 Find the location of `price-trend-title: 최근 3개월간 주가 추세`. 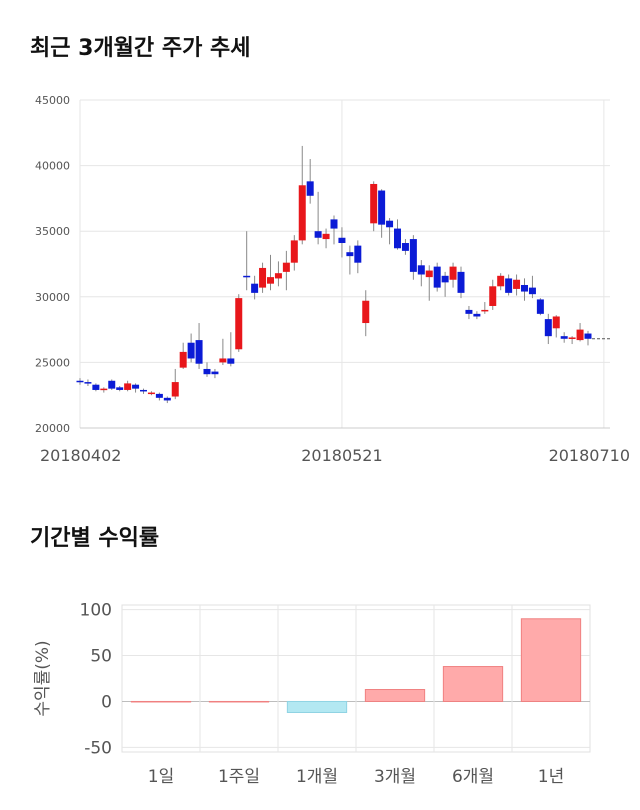

price-trend-title: 최근 3개월간 주가 추세 is located at coordinates (140, 48).